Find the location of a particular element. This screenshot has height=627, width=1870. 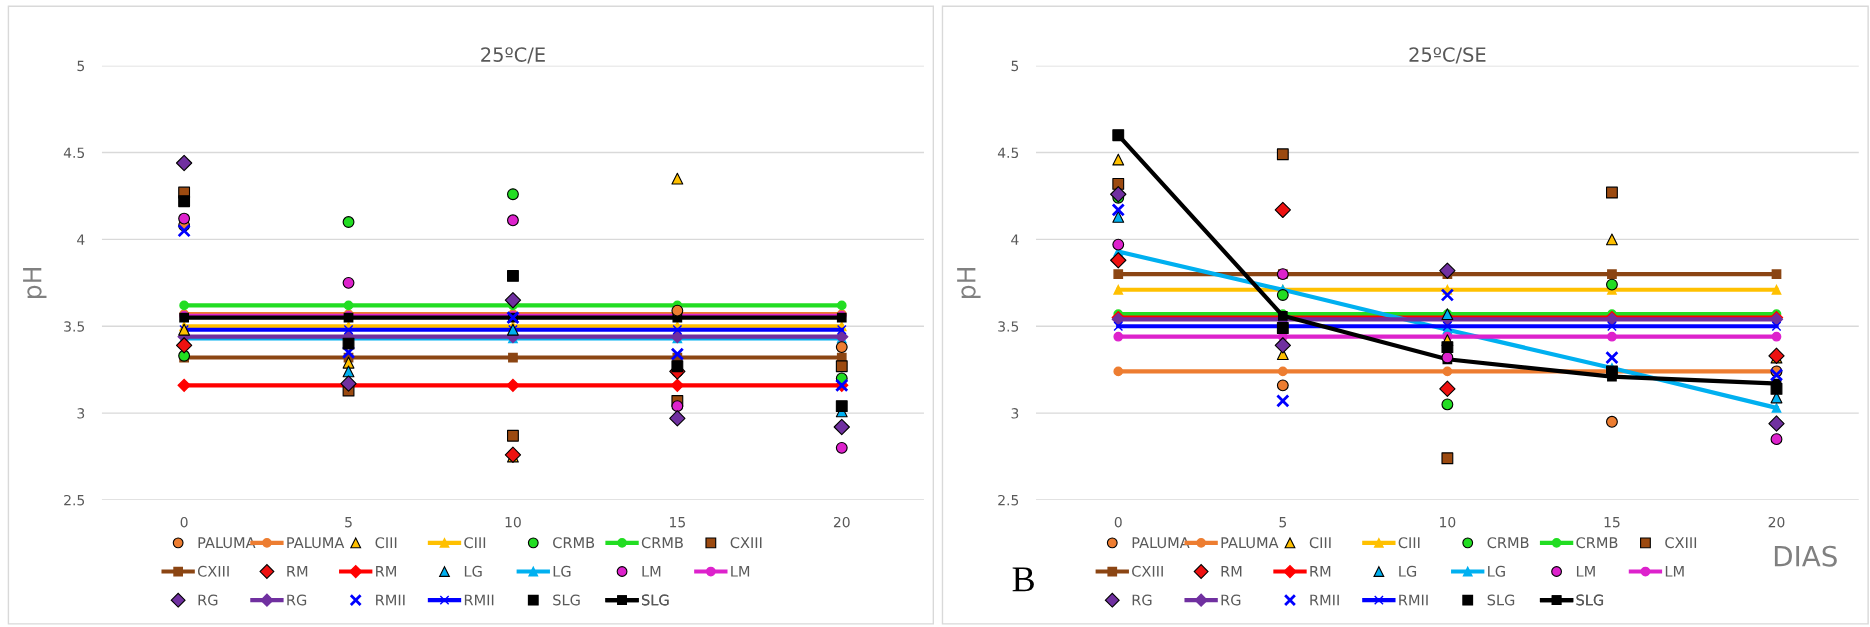

text: B is located at coordinates (1023, 579).